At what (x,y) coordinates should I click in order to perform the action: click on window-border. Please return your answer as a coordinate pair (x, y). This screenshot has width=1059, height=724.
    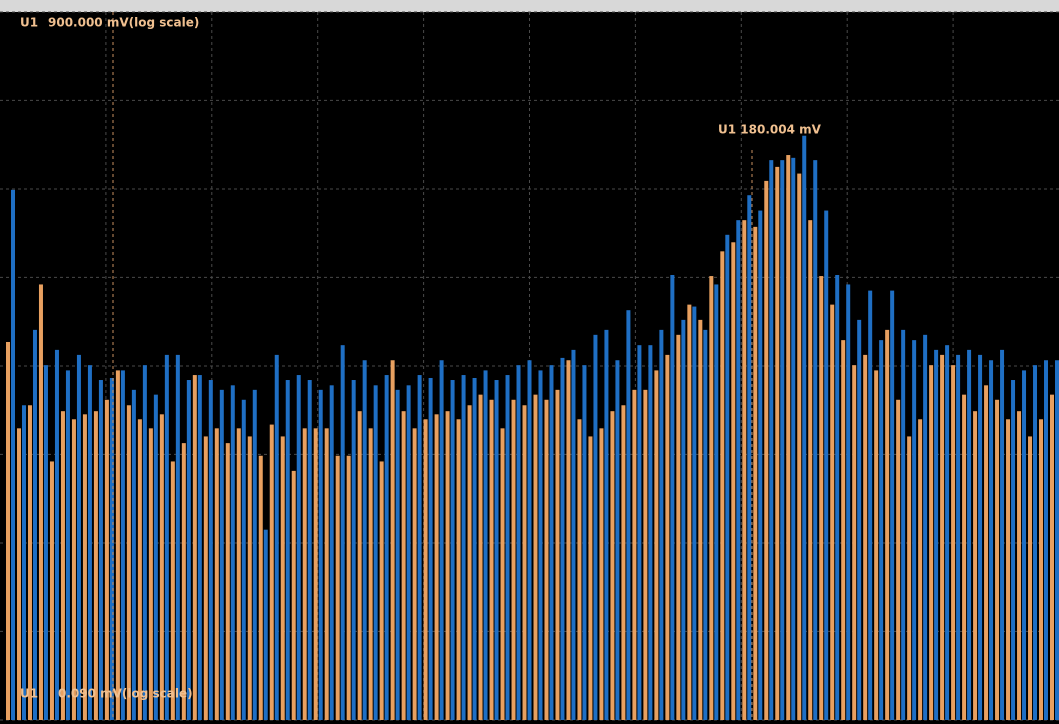
    Looking at the image, I should click on (529, 6).